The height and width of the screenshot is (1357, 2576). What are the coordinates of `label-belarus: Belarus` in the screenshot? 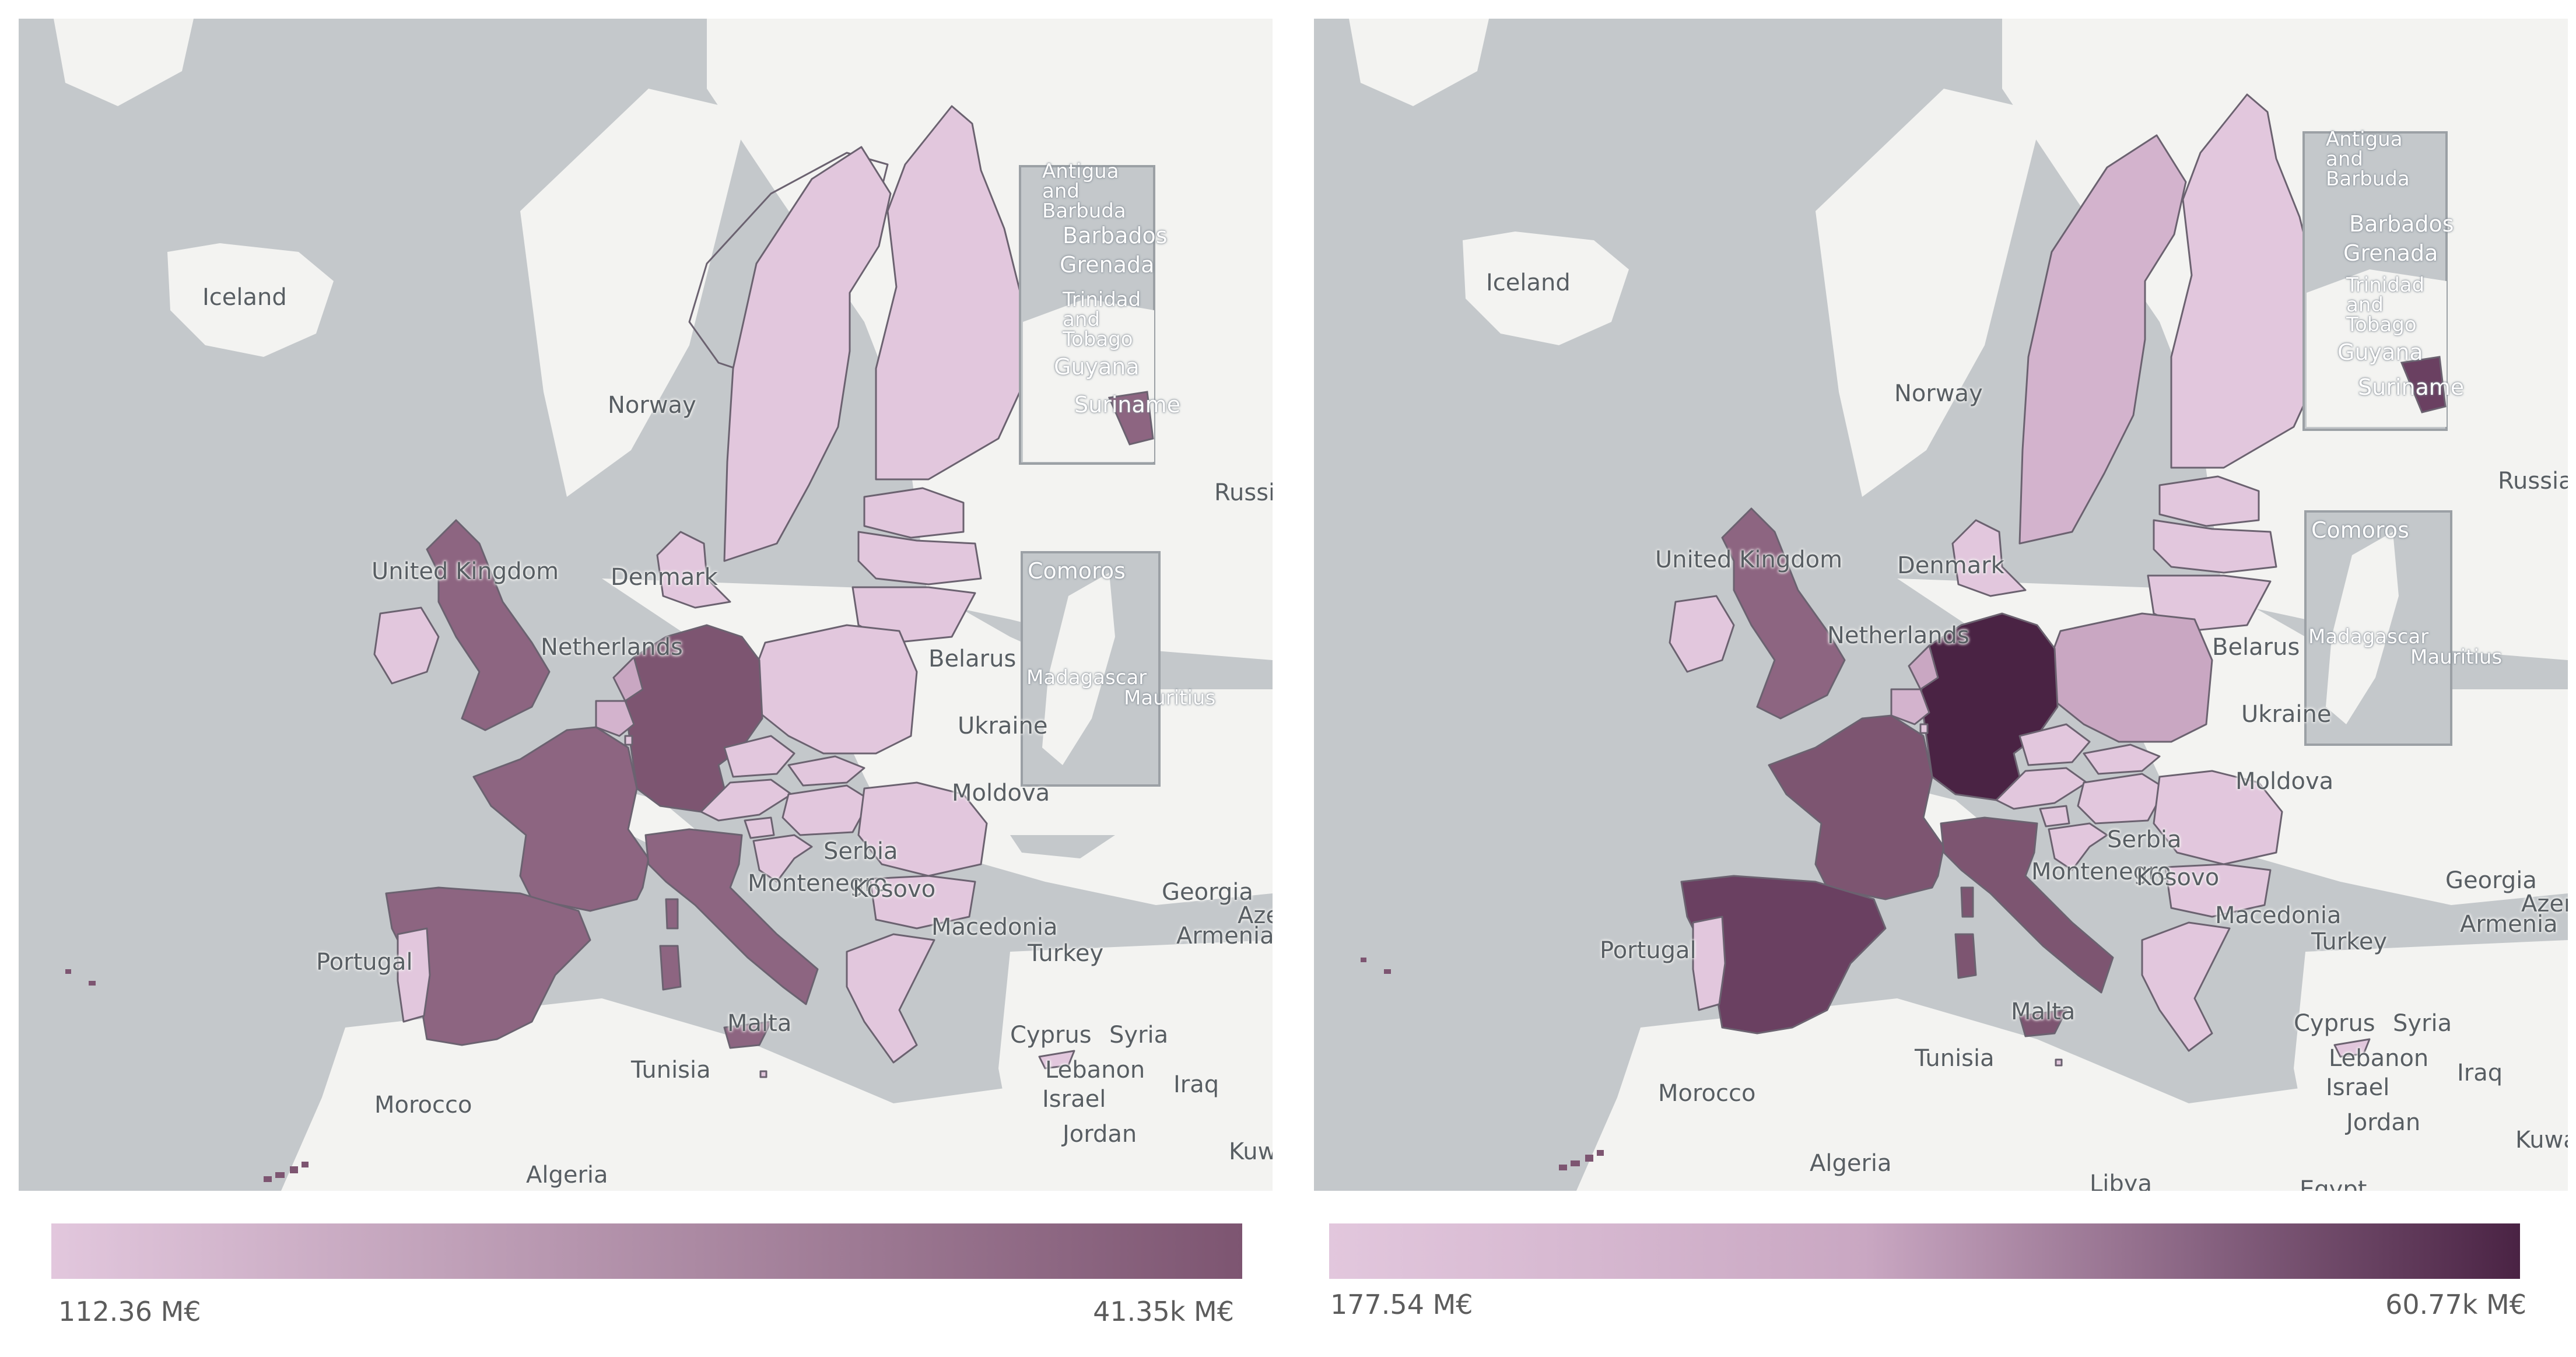 It's located at (972, 659).